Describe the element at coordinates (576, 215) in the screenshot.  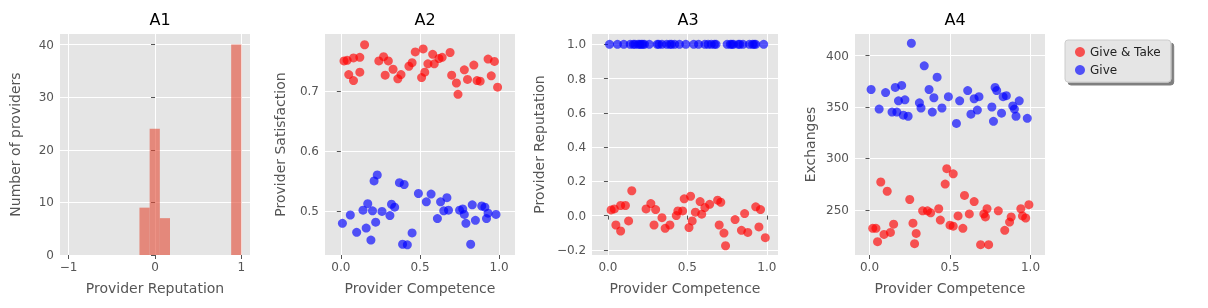
I see `y-tick-label: 0.0` at that location.